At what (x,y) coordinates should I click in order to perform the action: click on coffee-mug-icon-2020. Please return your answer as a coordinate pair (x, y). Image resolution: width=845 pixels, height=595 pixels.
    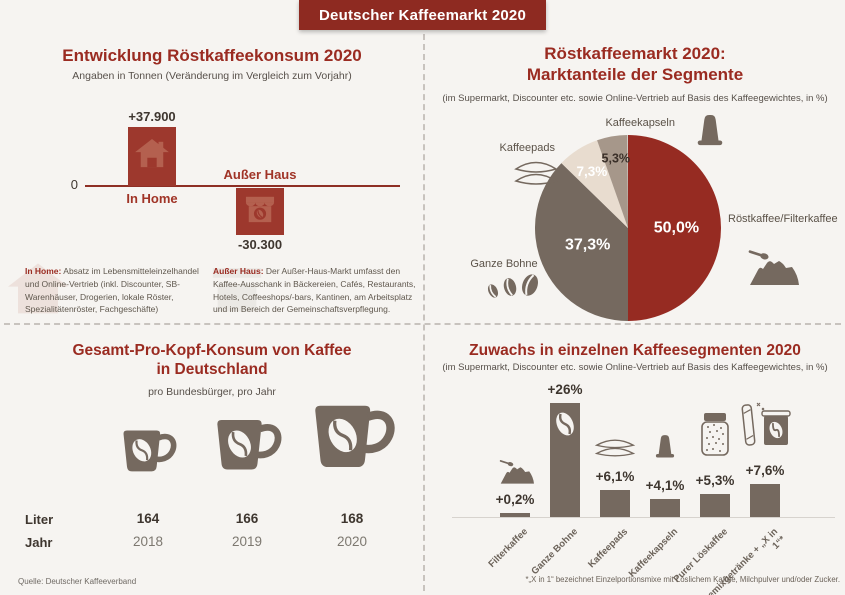
    Looking at the image, I should click on (352, 443).